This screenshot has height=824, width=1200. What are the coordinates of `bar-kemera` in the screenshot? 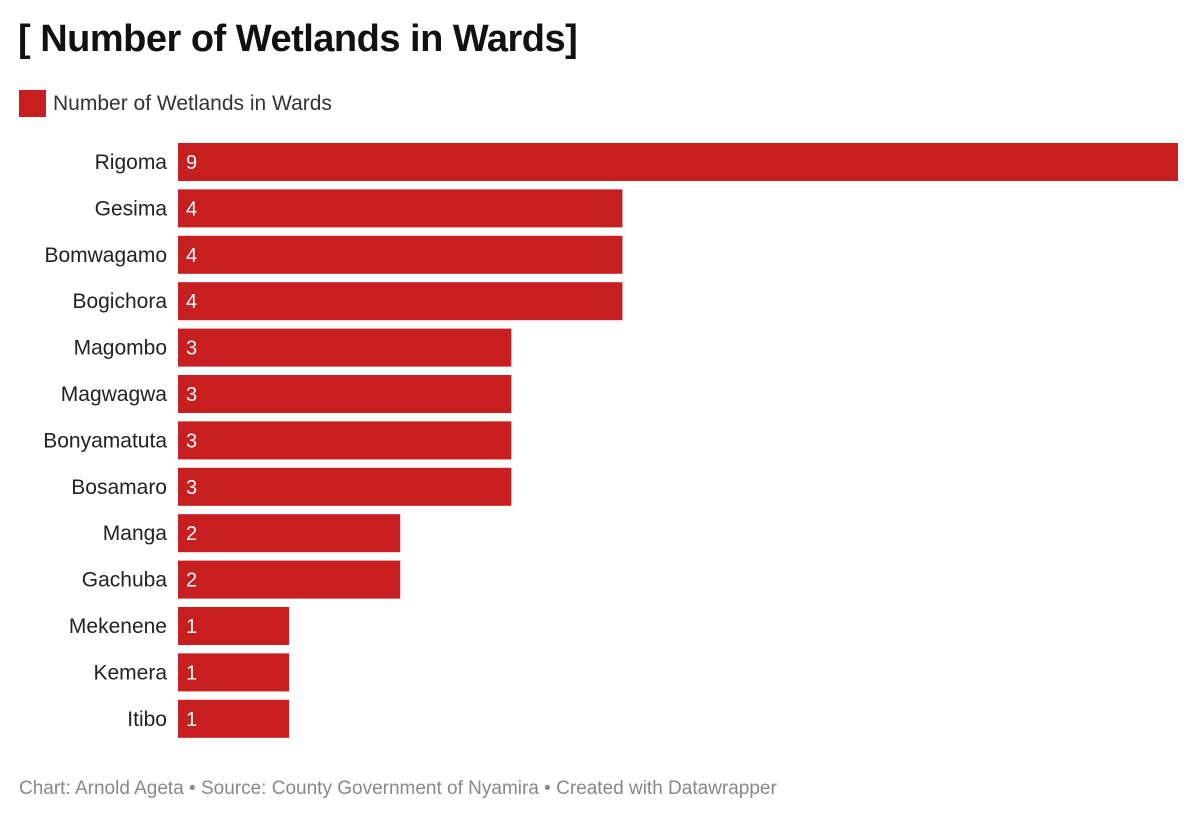 It's located at (234, 672).